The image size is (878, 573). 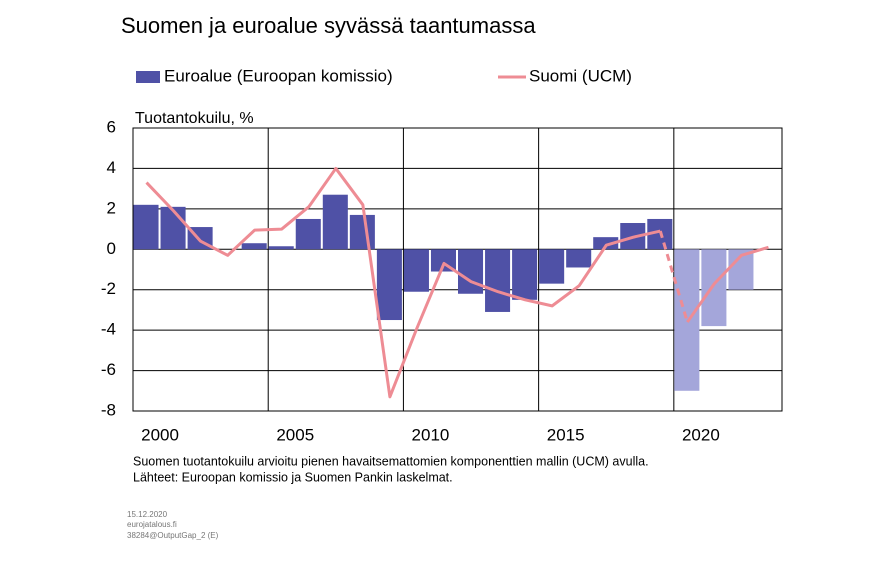 I want to click on footer: 15.12.2020, so click(x=147, y=514).